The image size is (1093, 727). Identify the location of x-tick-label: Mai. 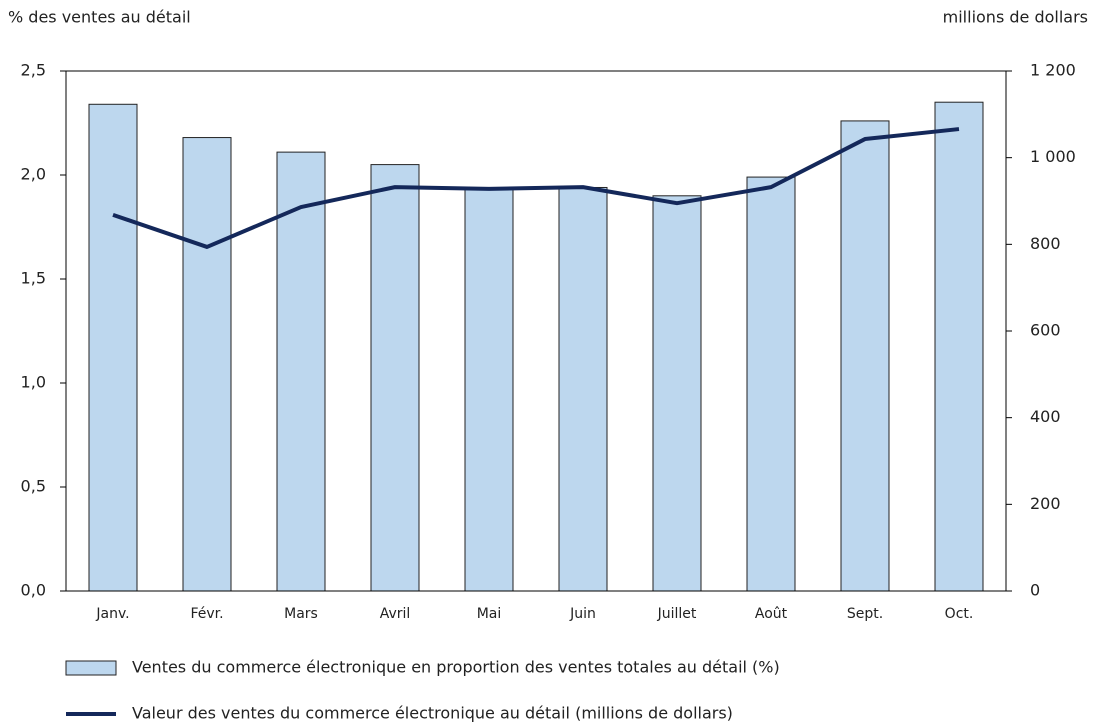
(489, 614).